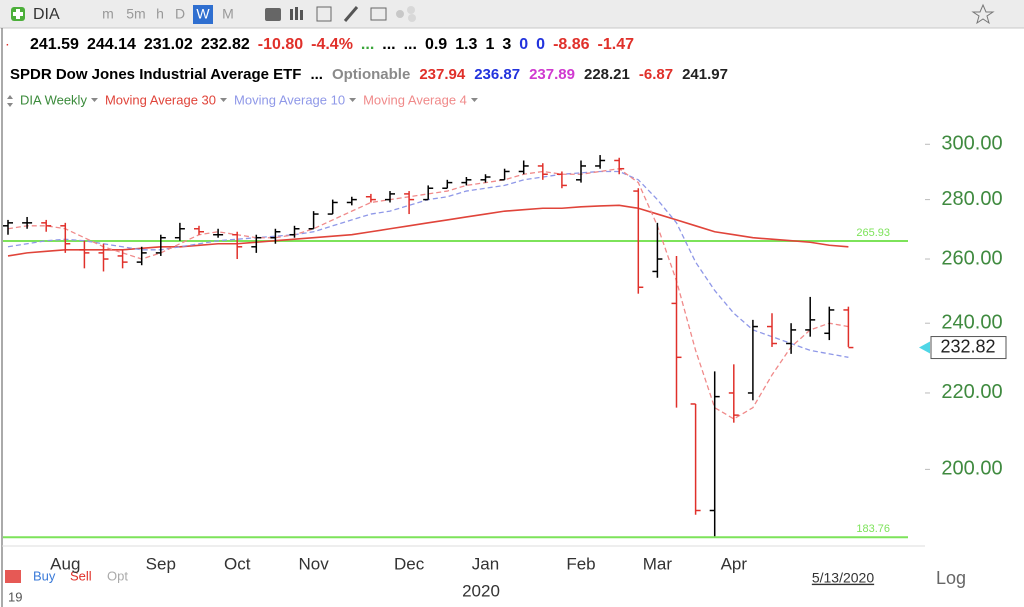 This screenshot has height=607, width=1024. What do you see at coordinates (971, 322) in the screenshot?
I see `y-tick-label: 240.00` at bounding box center [971, 322].